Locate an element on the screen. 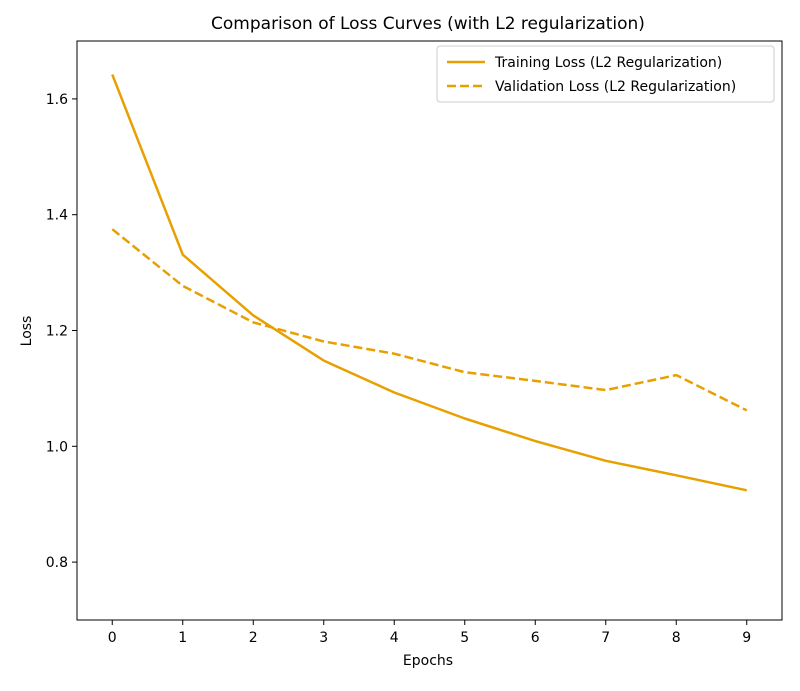 The width and height of the screenshot is (800, 691). legend-box is located at coordinates (605, 74).